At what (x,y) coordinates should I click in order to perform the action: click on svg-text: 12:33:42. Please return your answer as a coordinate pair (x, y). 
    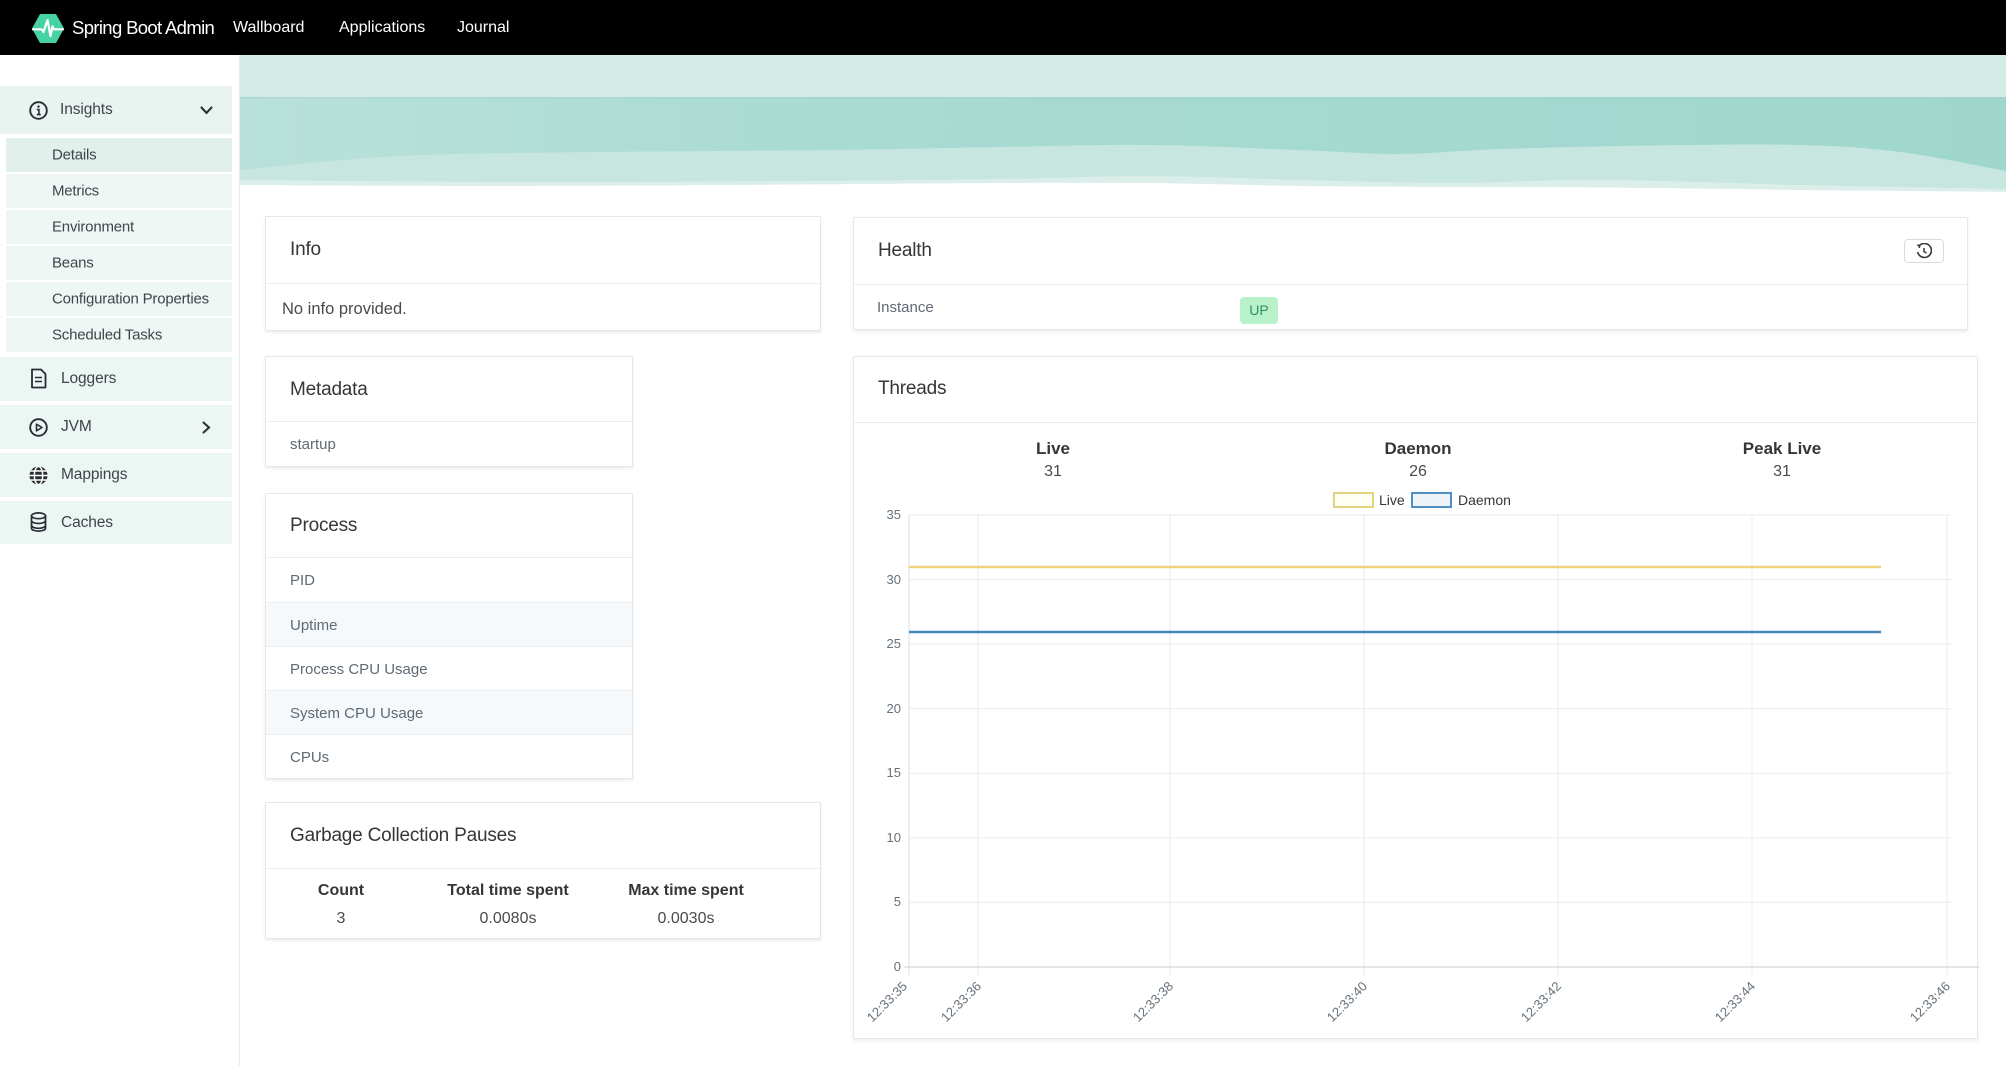
    Looking at the image, I should click on (1541, 1002).